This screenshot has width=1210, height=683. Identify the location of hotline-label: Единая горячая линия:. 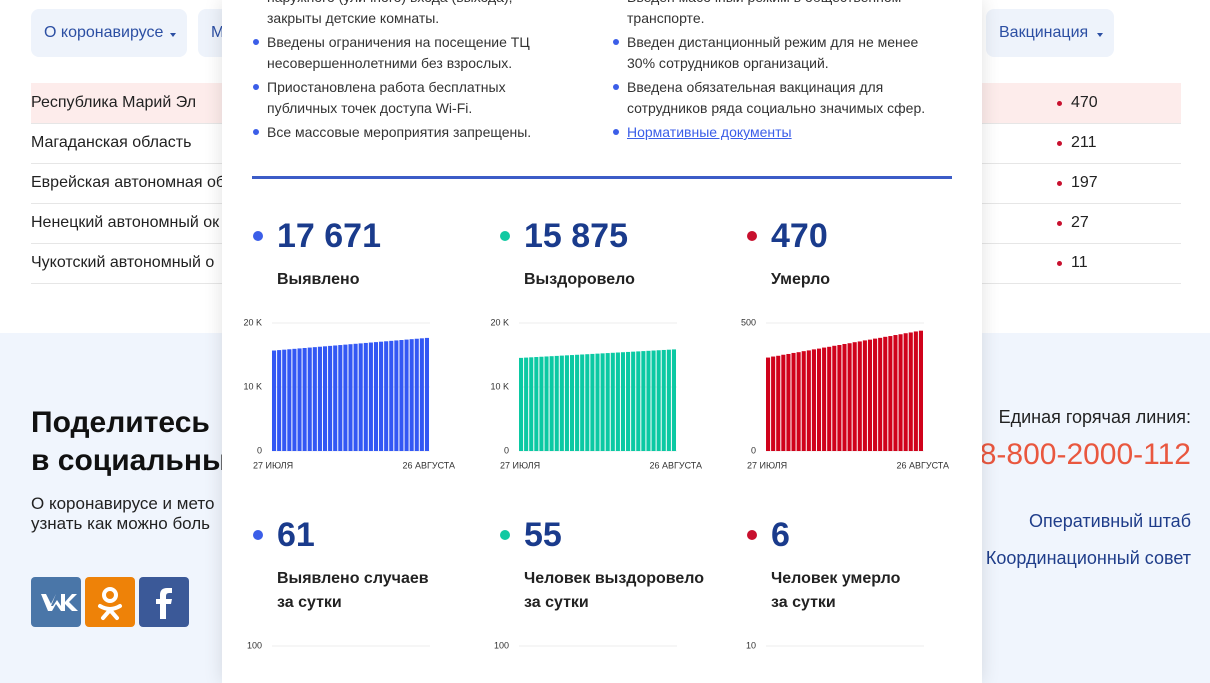
(1094, 417).